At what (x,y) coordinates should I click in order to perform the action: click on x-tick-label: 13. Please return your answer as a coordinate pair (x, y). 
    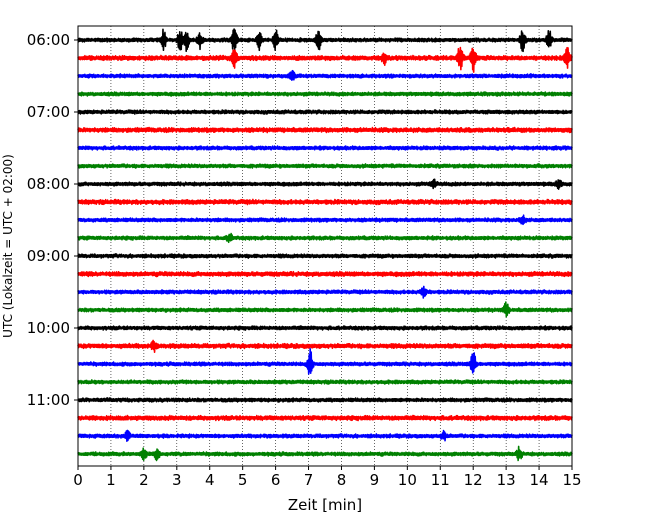
    Looking at the image, I should click on (506, 480).